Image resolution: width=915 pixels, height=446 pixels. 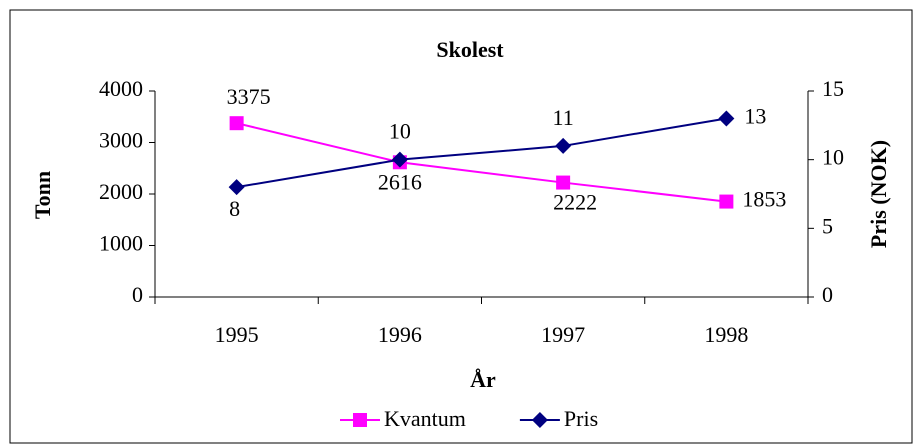 What do you see at coordinates (726, 334) in the screenshot?
I see `x-tick-label: 1998` at bounding box center [726, 334].